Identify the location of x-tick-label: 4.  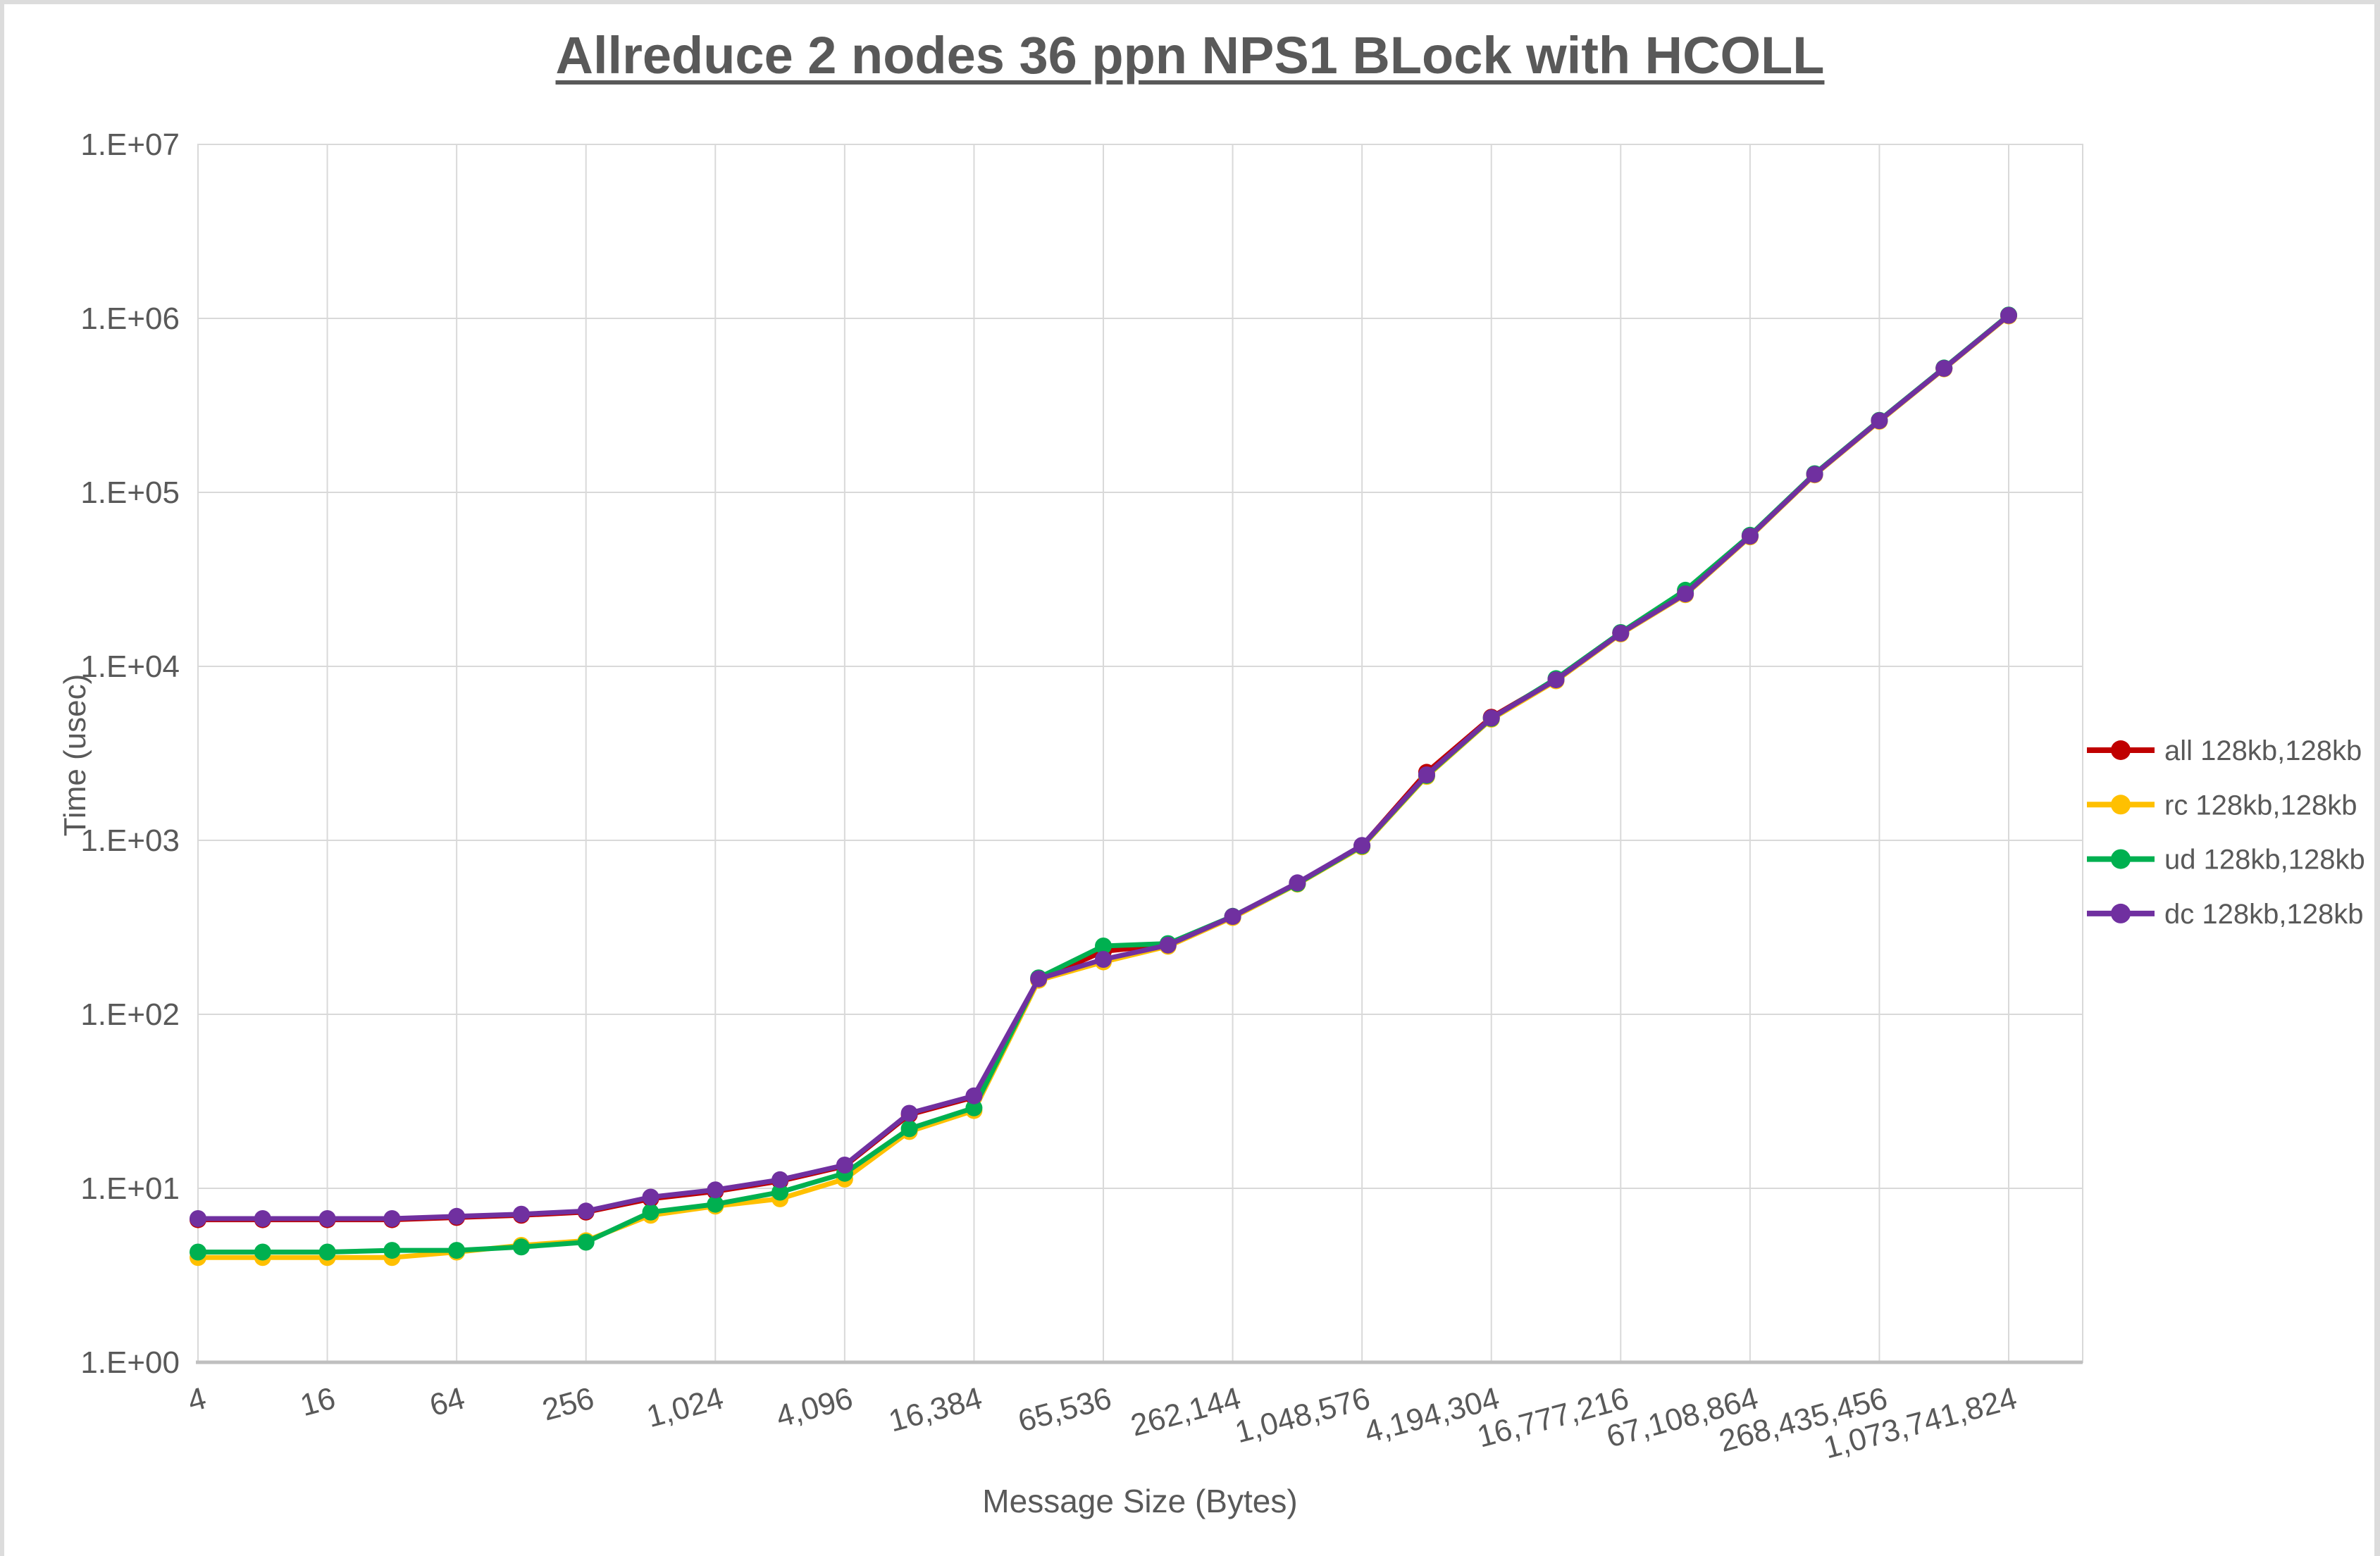
(196, 1400).